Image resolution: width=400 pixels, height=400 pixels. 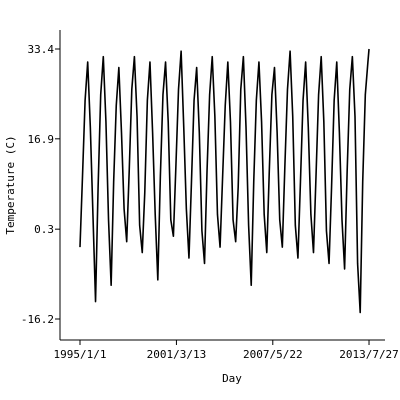 What do you see at coordinates (369, 354) in the screenshot?
I see `x-tick-label: 2013/7/27` at bounding box center [369, 354].